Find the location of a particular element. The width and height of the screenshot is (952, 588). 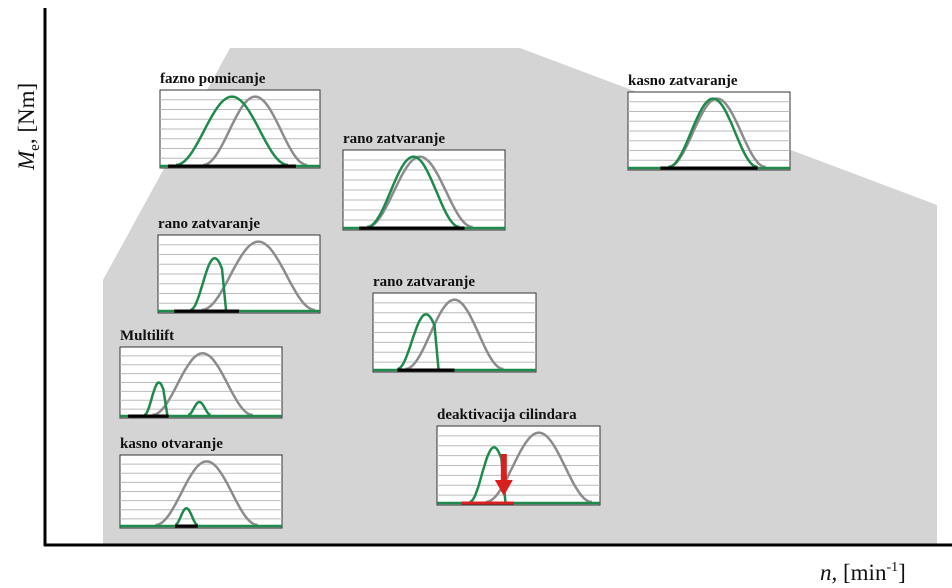

y-symbol: M is located at coordinates (26, 160).